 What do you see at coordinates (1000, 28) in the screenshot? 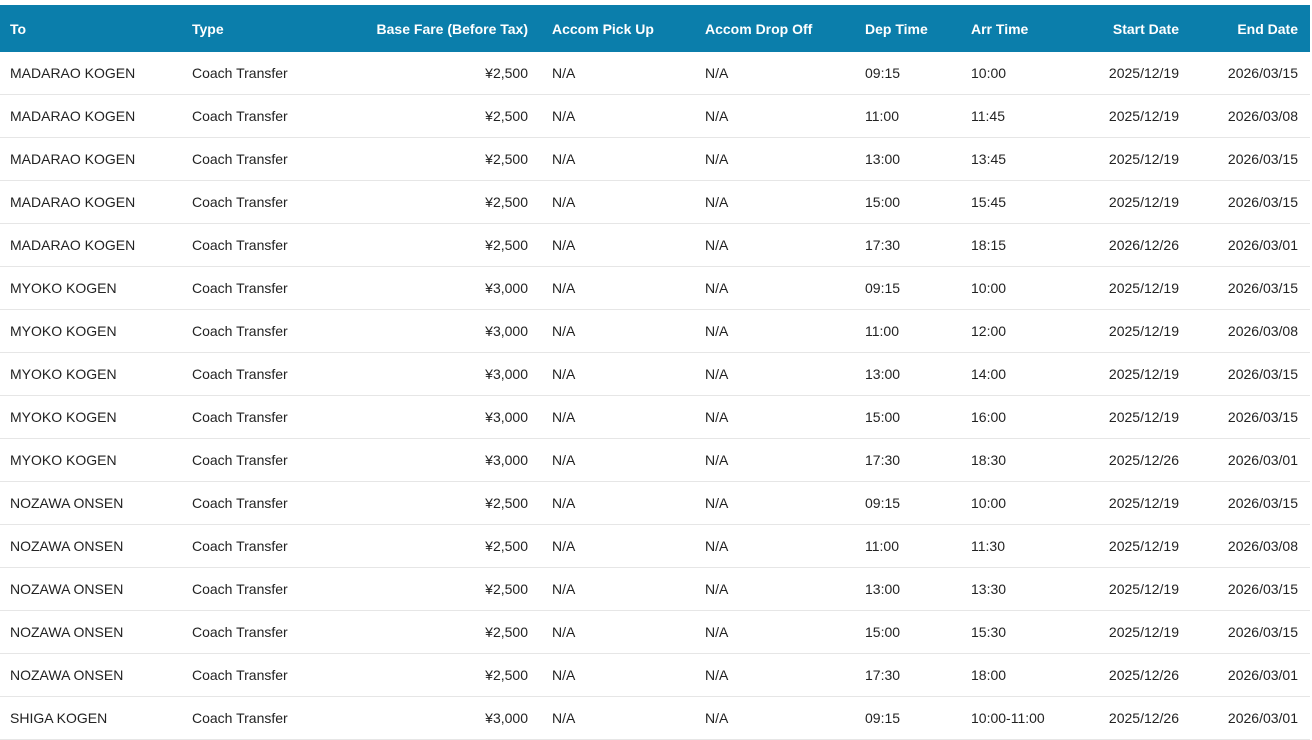
I see `column-header-arr-time: Arr Time` at bounding box center [1000, 28].